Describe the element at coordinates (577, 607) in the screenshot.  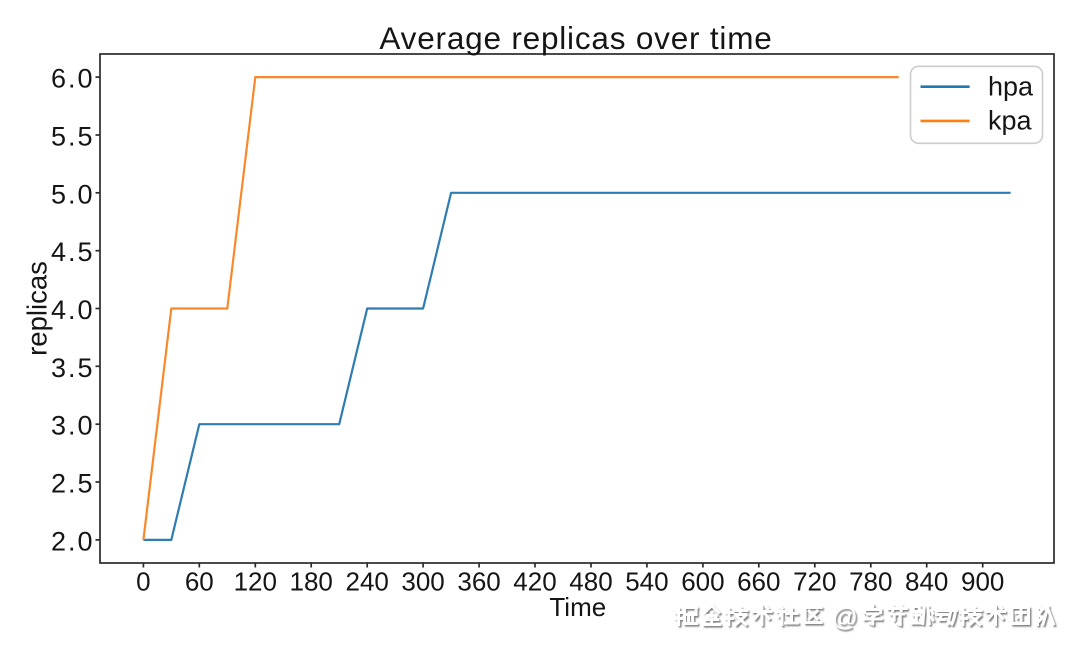
I see `svg-text: Time` at that location.